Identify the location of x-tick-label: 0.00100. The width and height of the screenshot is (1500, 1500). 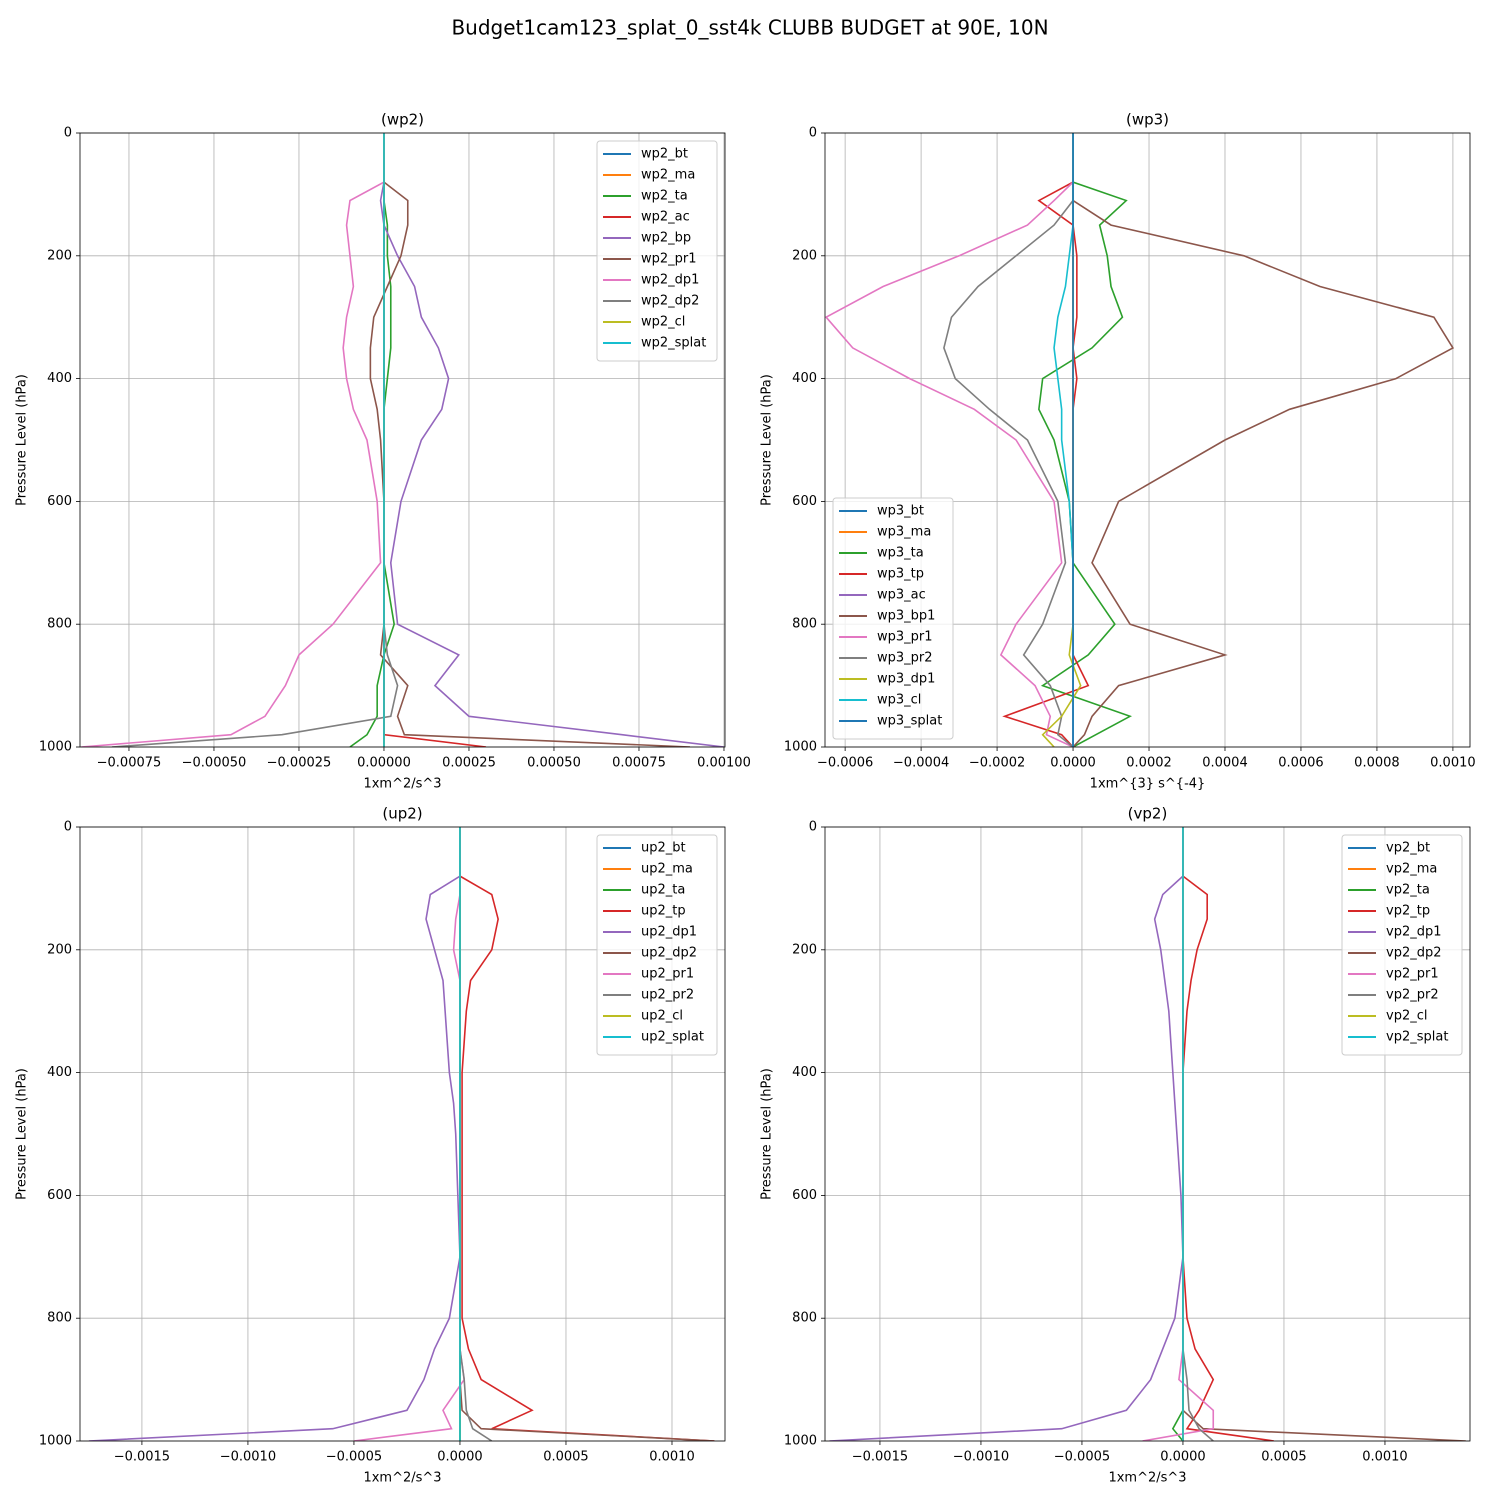
(724, 763).